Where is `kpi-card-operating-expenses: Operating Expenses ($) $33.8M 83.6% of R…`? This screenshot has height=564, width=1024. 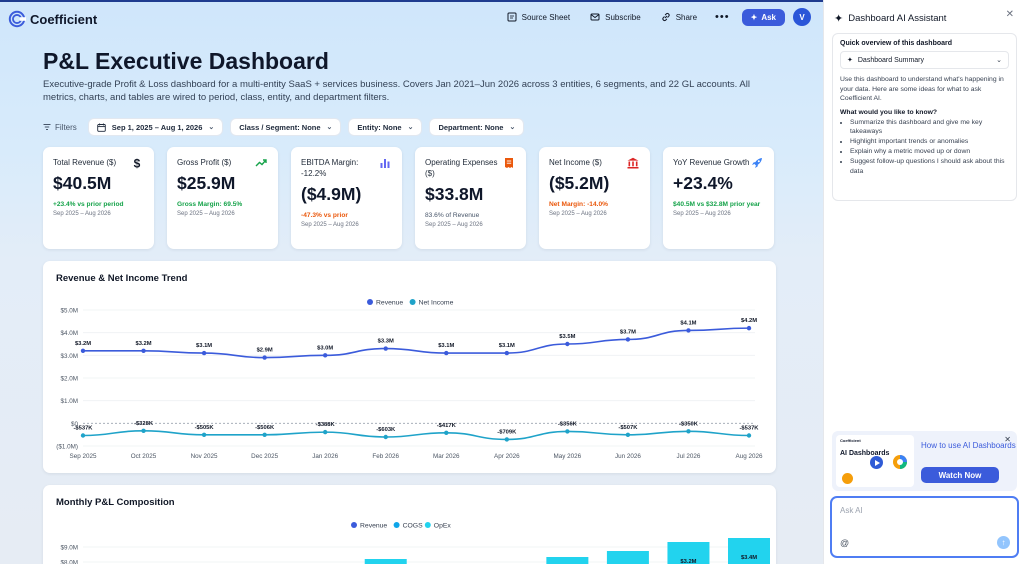
kpi-card-operating-expenses: Operating Expenses ($) $33.8M 83.6% of R… is located at coordinates (470, 198).